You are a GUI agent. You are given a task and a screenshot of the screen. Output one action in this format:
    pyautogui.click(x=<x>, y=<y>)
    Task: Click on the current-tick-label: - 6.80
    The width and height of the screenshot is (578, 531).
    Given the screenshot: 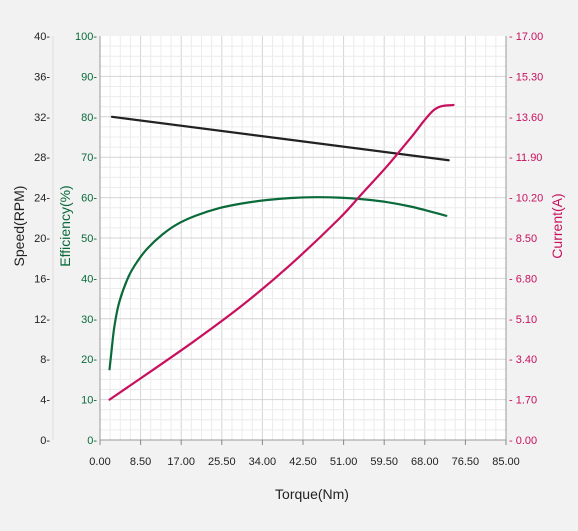 What is the action you would take?
    pyautogui.click(x=523, y=279)
    